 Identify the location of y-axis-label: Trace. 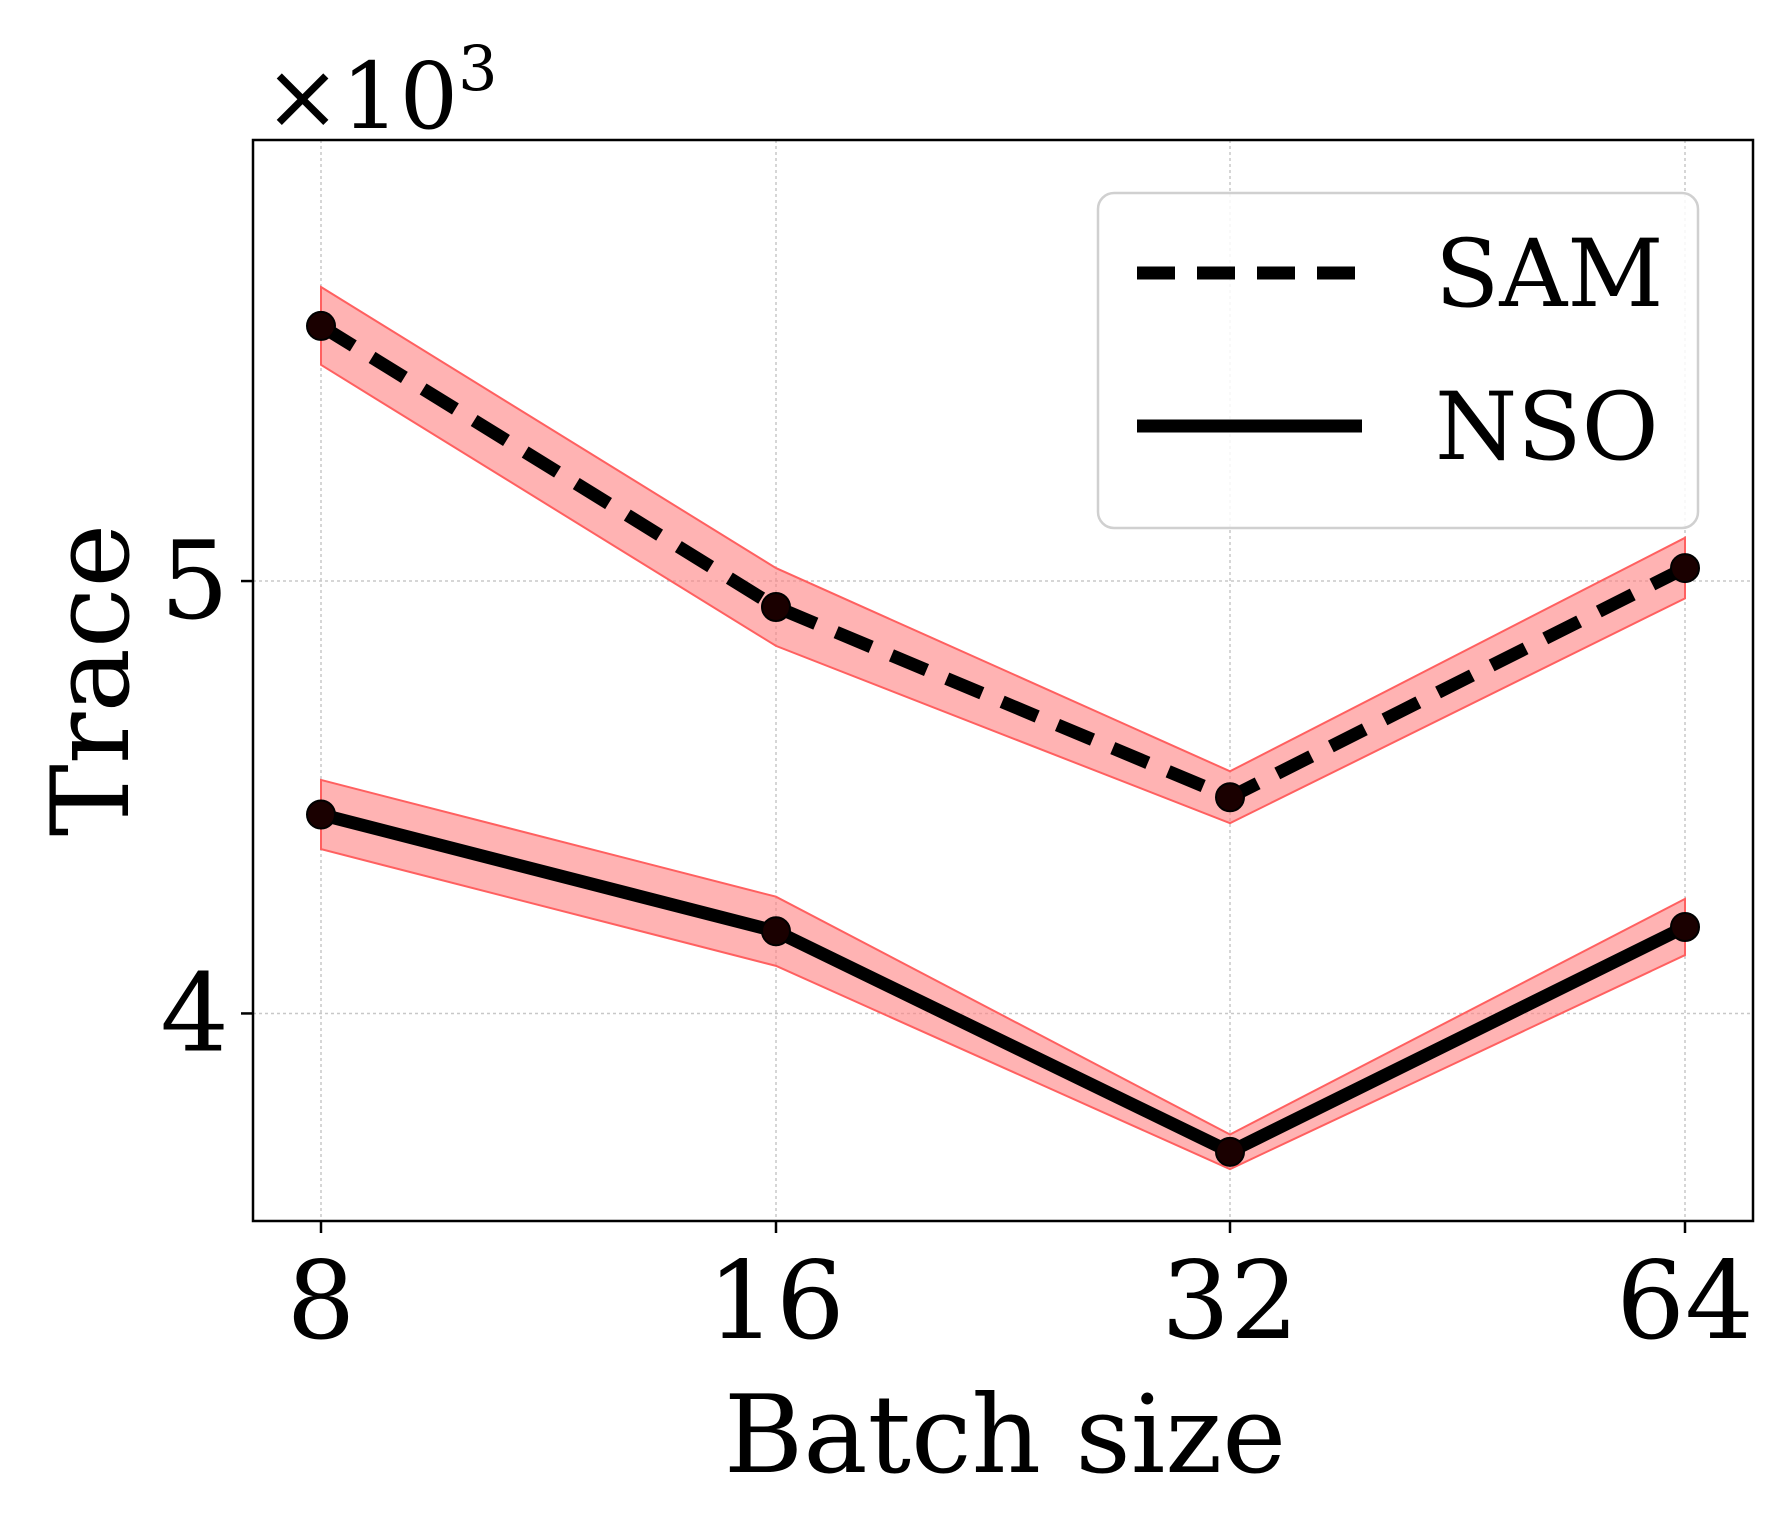
(91, 680).